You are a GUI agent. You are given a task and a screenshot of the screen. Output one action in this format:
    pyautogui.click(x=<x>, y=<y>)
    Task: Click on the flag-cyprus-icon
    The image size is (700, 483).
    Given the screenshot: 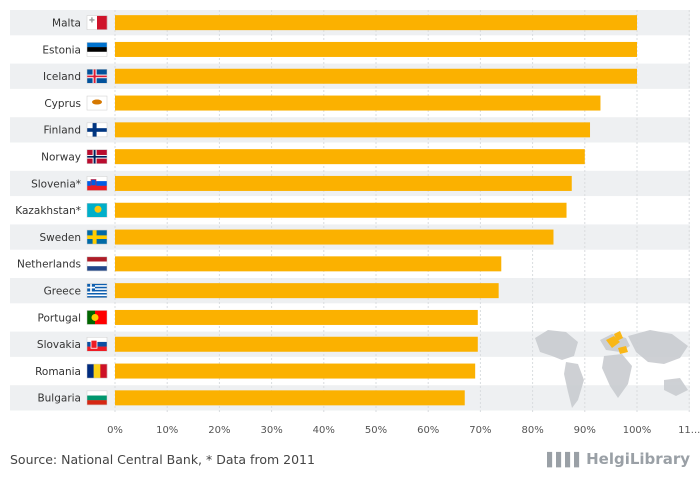 What is the action you would take?
    pyautogui.click(x=97, y=103)
    